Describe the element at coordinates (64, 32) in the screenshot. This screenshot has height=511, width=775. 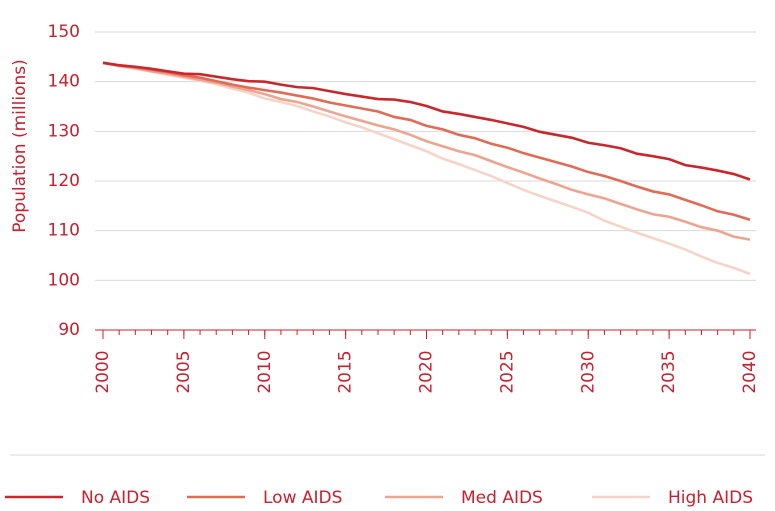
I see `y-tick-label: 150` at that location.